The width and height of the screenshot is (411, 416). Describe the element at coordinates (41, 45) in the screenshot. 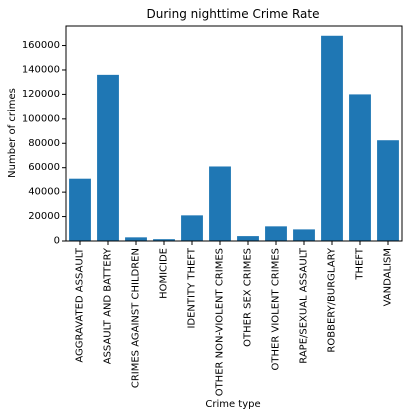

I see `y-tick-label: 160000` at that location.